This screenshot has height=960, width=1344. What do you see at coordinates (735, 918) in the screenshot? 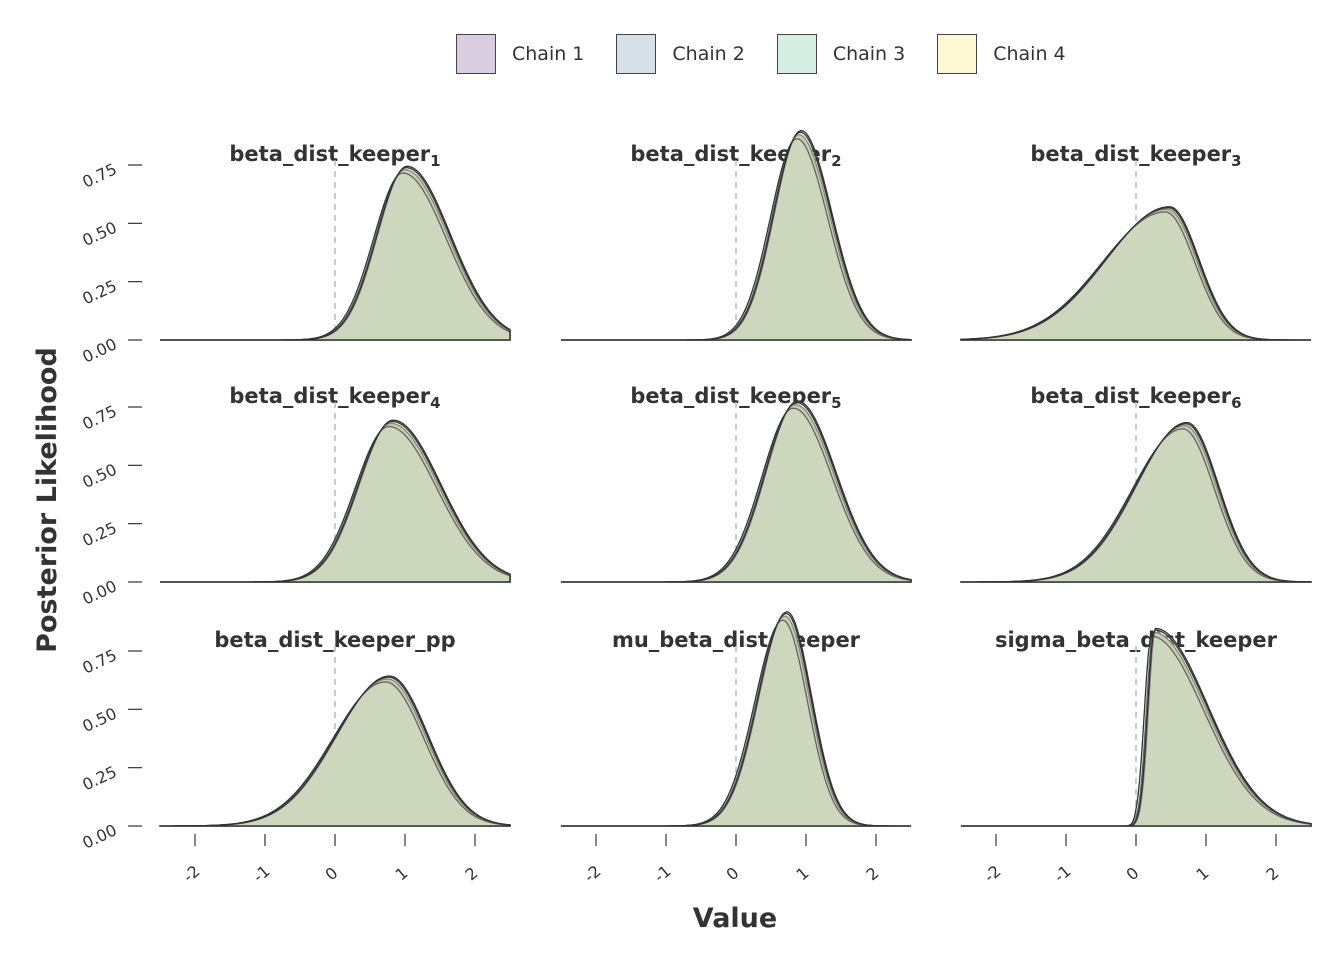
I see `x-axis-title: Value` at bounding box center [735, 918].